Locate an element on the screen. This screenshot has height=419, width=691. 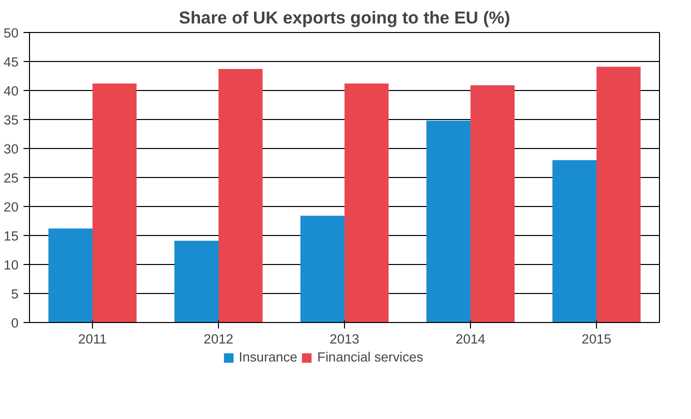
legend-label: Financial services is located at coordinates (370, 357).